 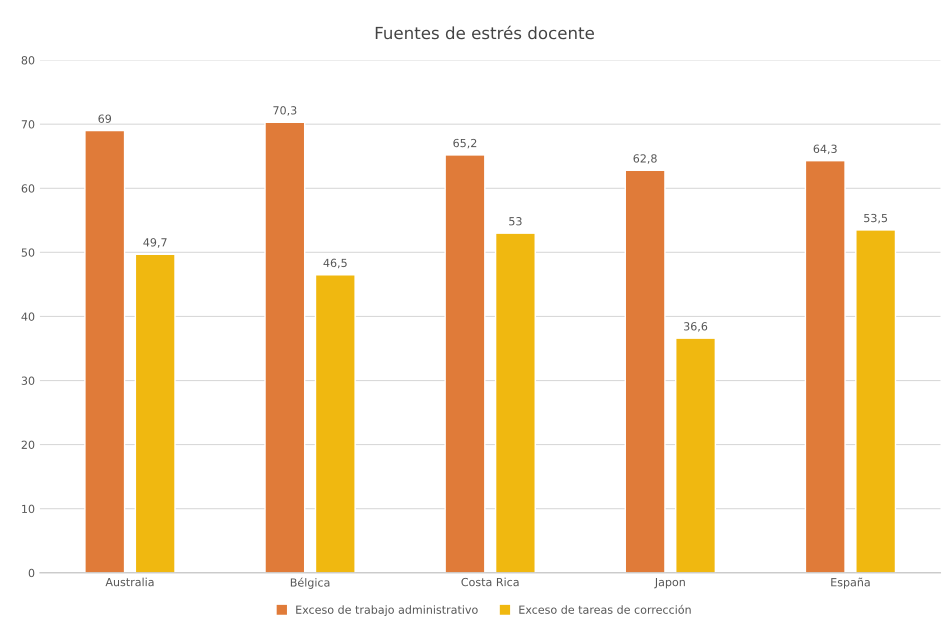 I want to click on y-tick-label: 60, so click(x=28, y=188).